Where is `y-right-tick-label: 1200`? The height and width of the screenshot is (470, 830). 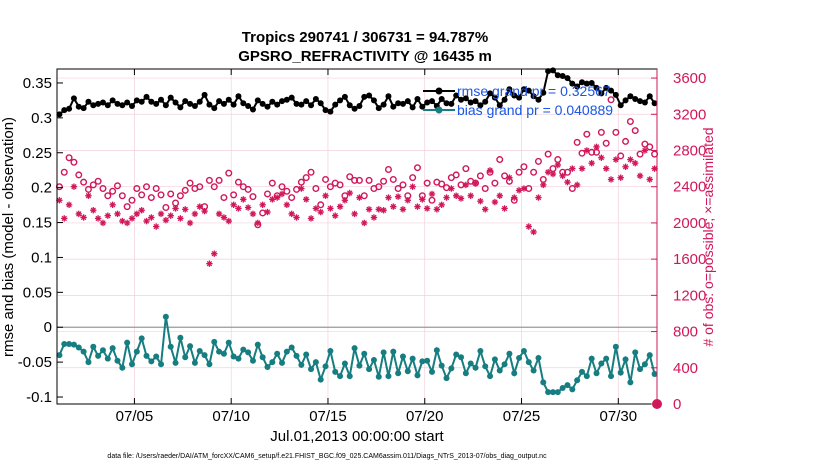 y-right-tick-label: 1200 is located at coordinates (689, 295).